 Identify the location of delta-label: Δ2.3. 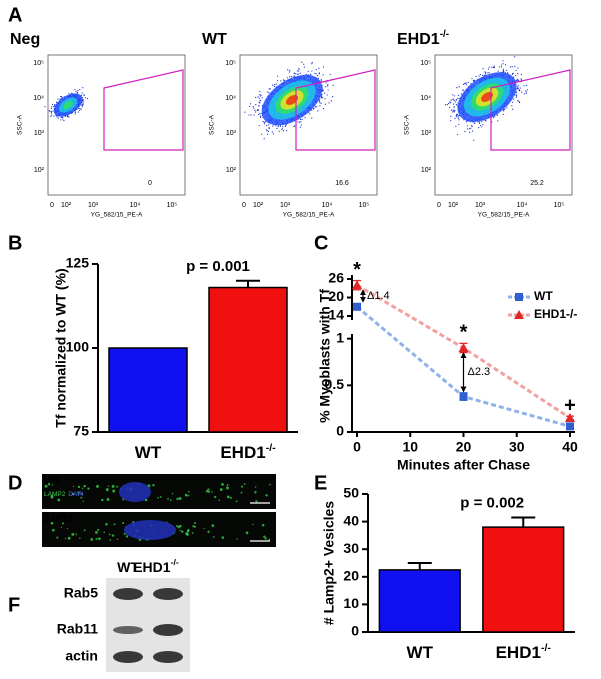
(479, 372).